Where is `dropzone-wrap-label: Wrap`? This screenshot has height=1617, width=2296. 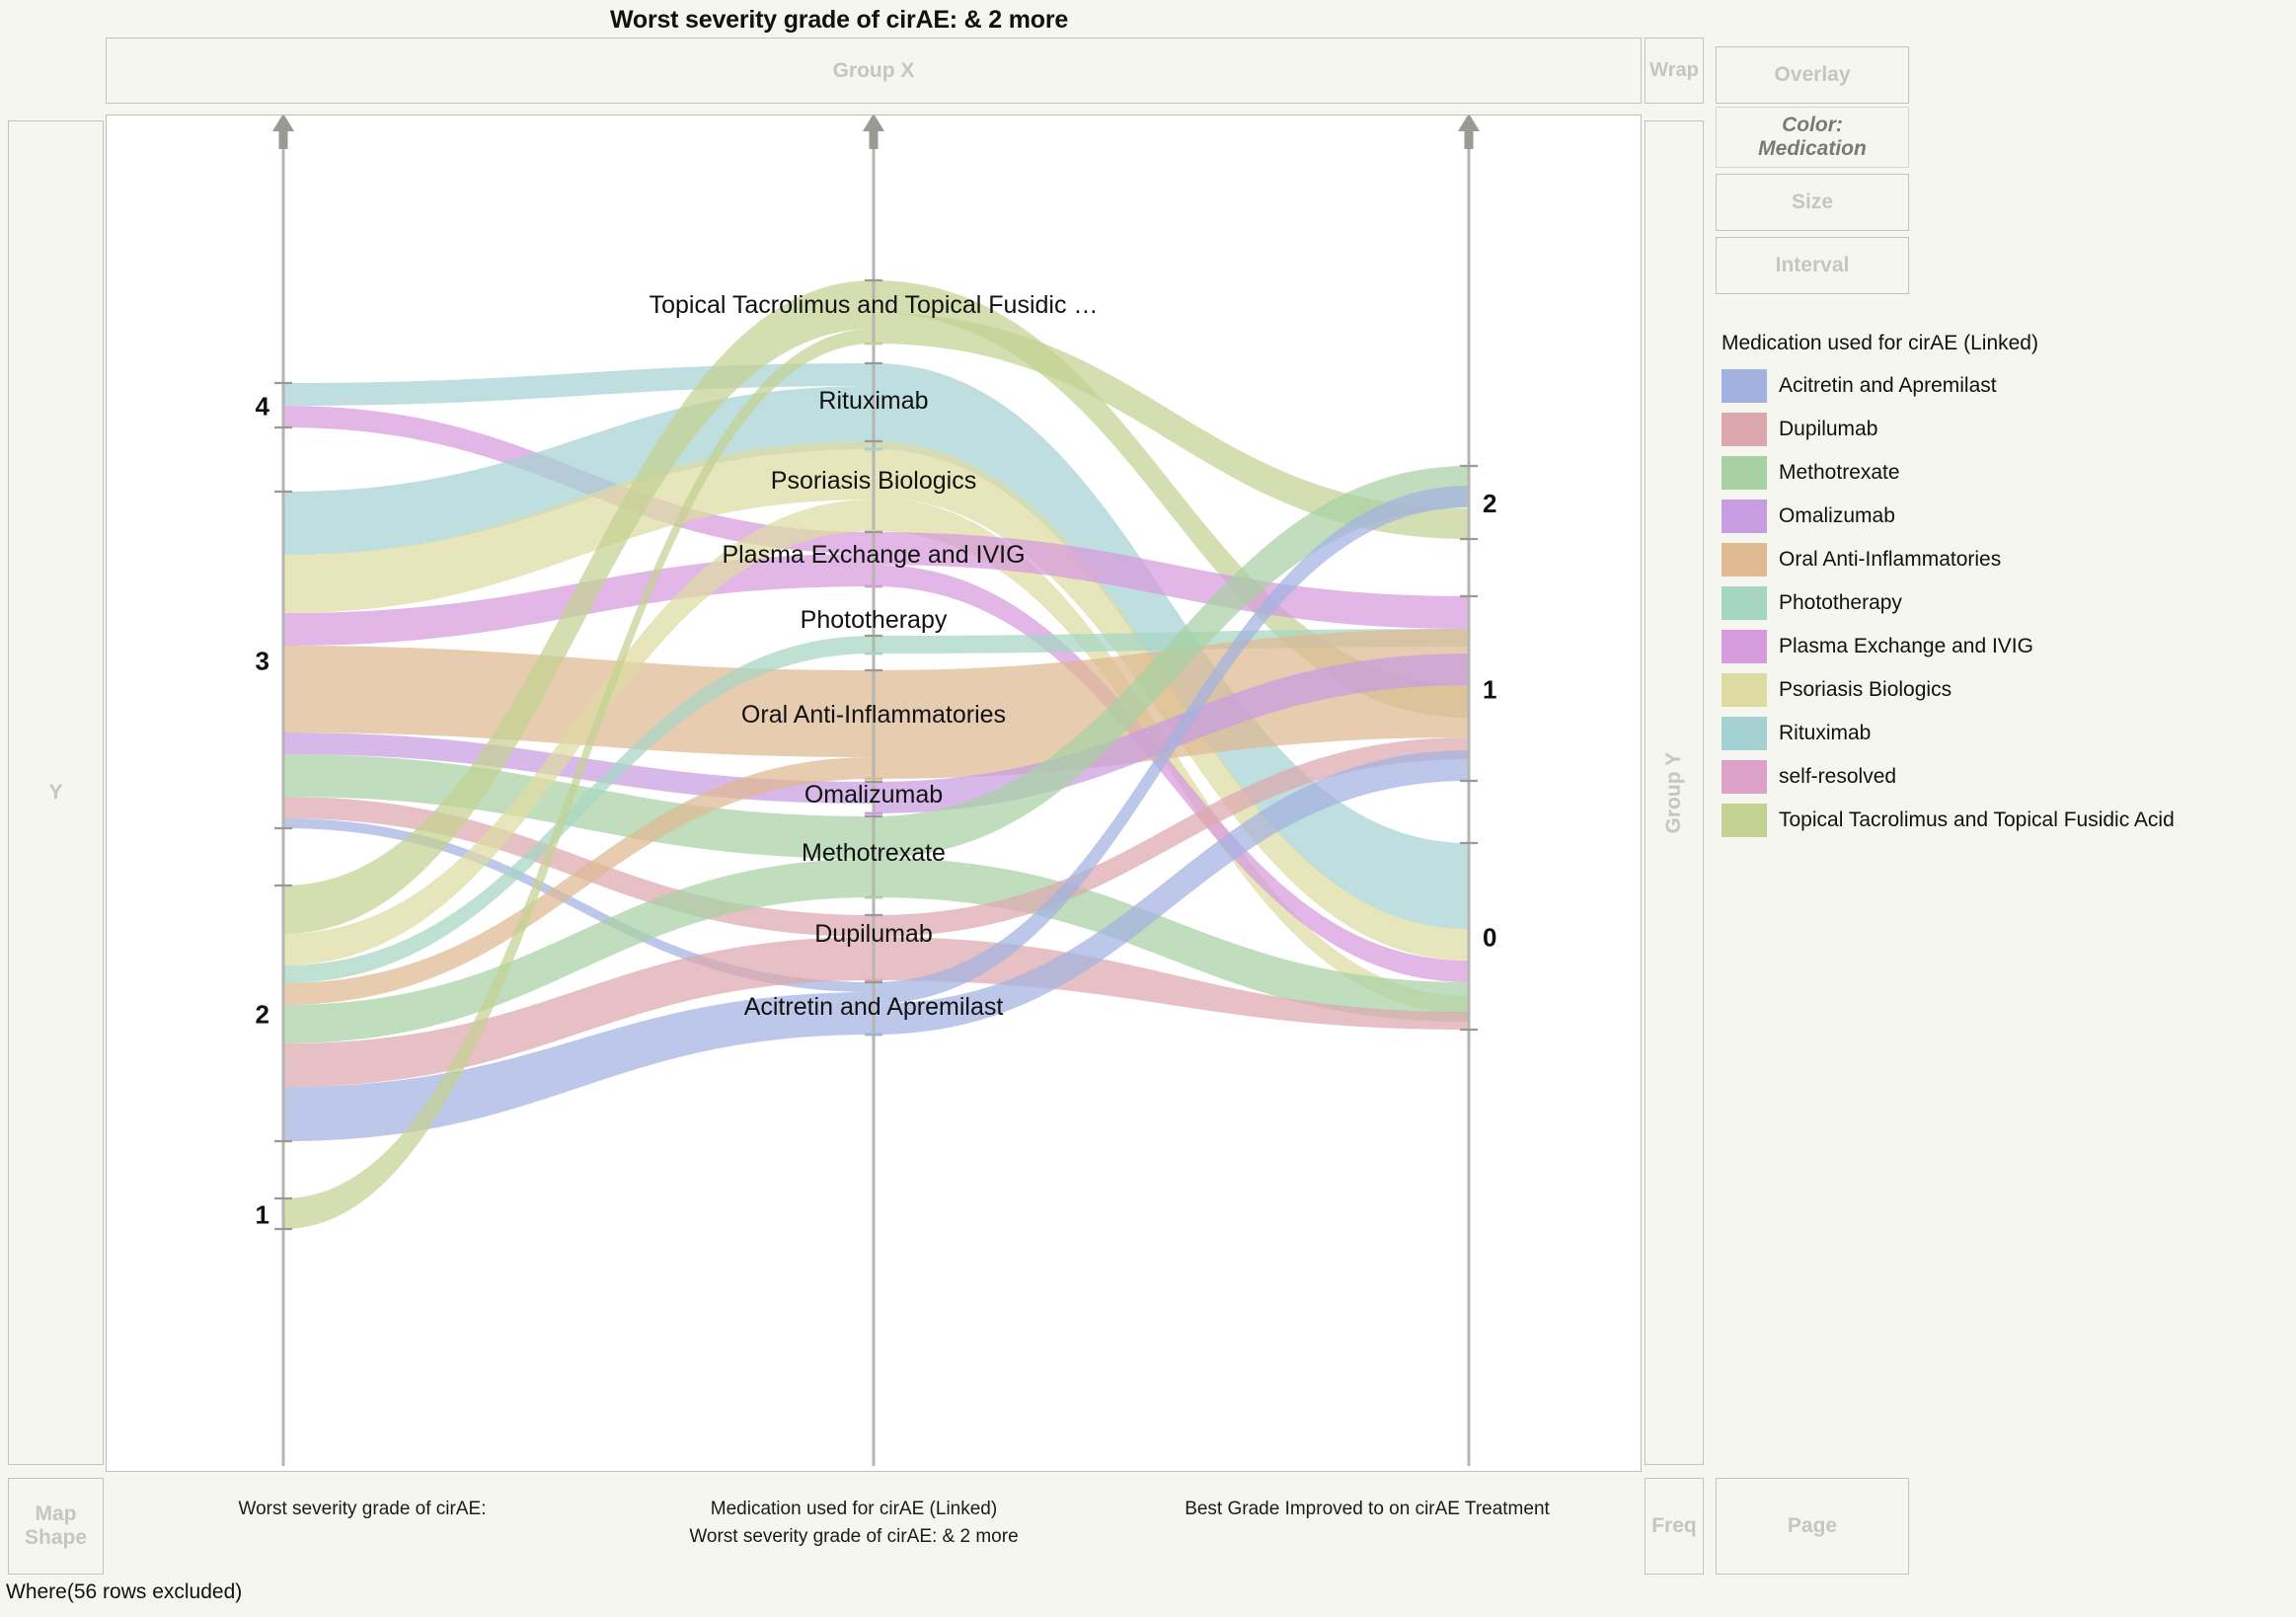 dropzone-wrap-label: Wrap is located at coordinates (1674, 70).